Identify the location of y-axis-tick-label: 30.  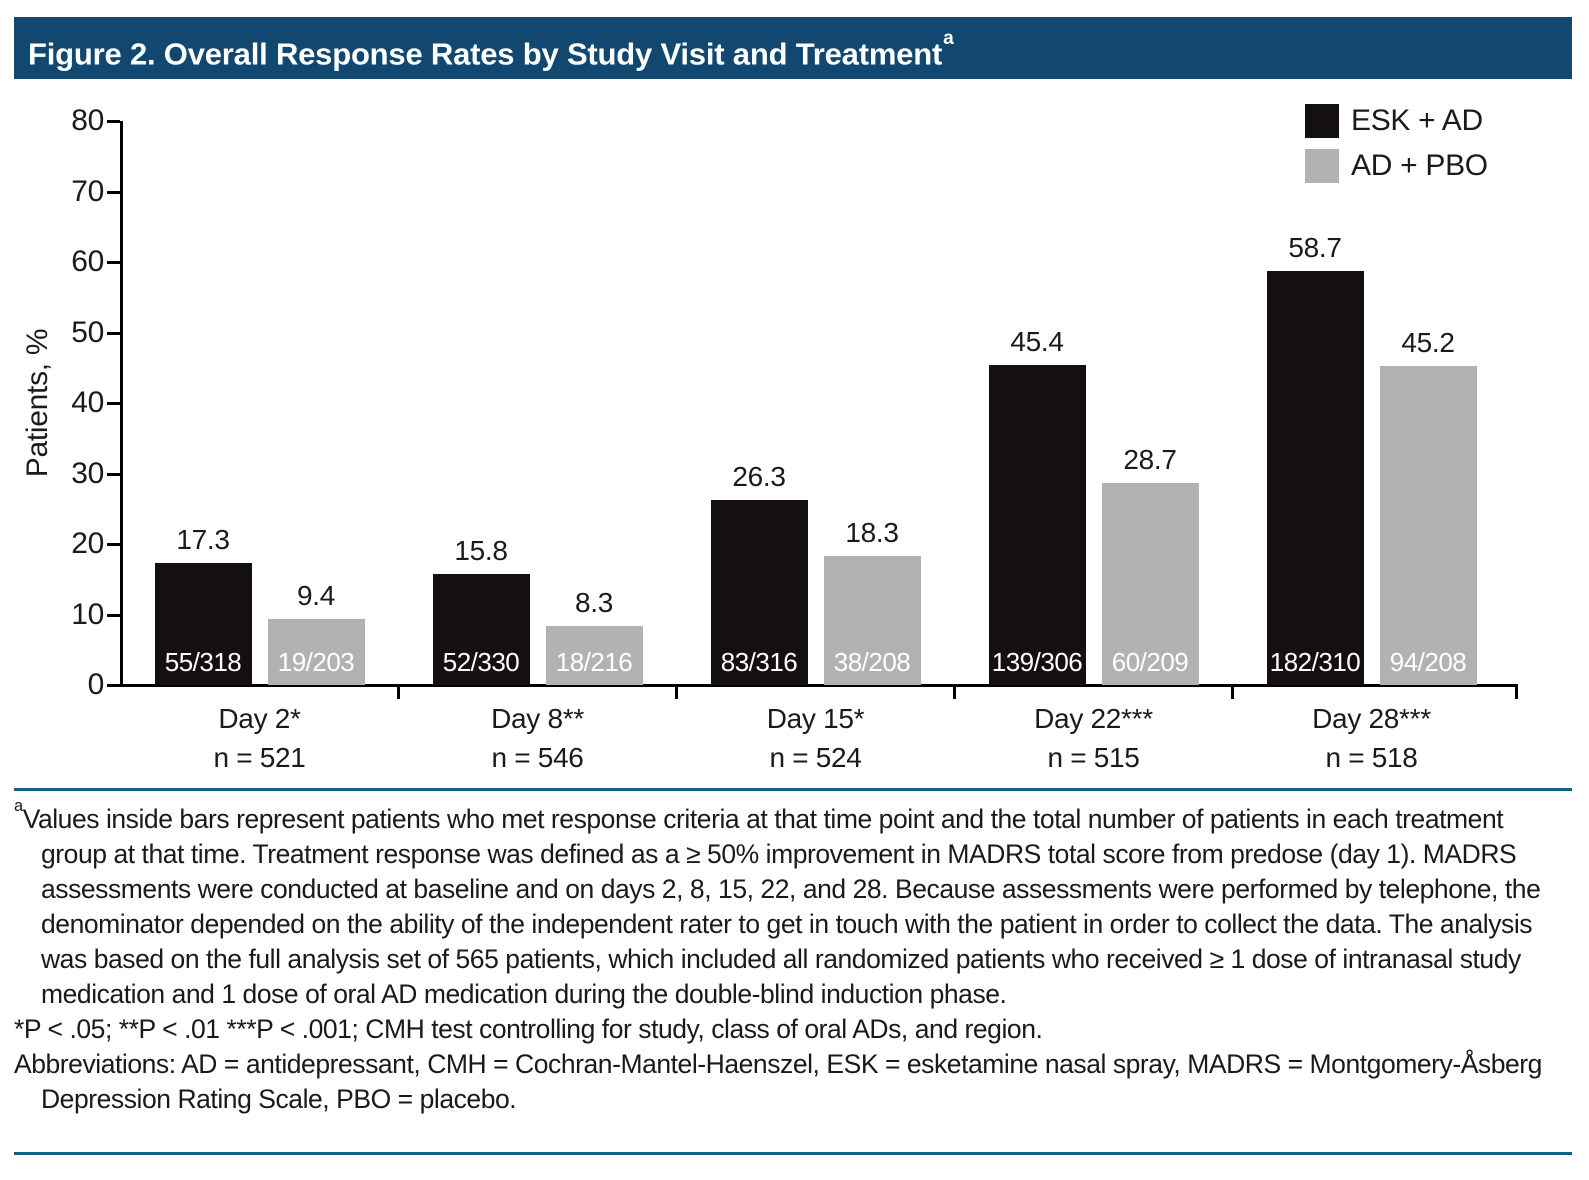
(87, 473).